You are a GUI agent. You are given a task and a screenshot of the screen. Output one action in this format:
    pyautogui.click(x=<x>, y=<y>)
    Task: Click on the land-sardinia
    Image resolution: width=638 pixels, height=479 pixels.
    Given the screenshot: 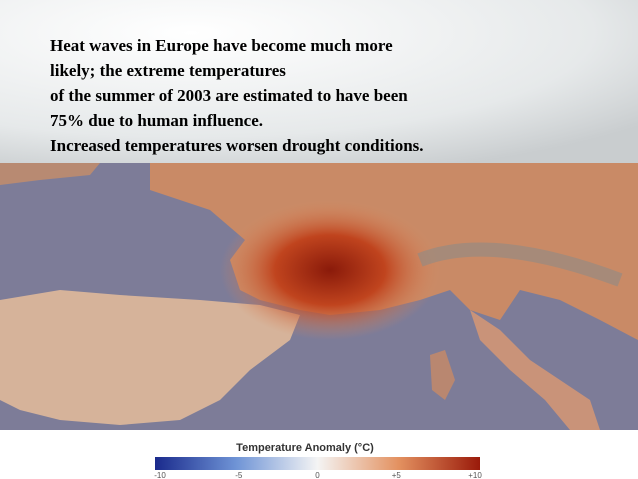 What is the action you would take?
    pyautogui.click(x=442, y=375)
    